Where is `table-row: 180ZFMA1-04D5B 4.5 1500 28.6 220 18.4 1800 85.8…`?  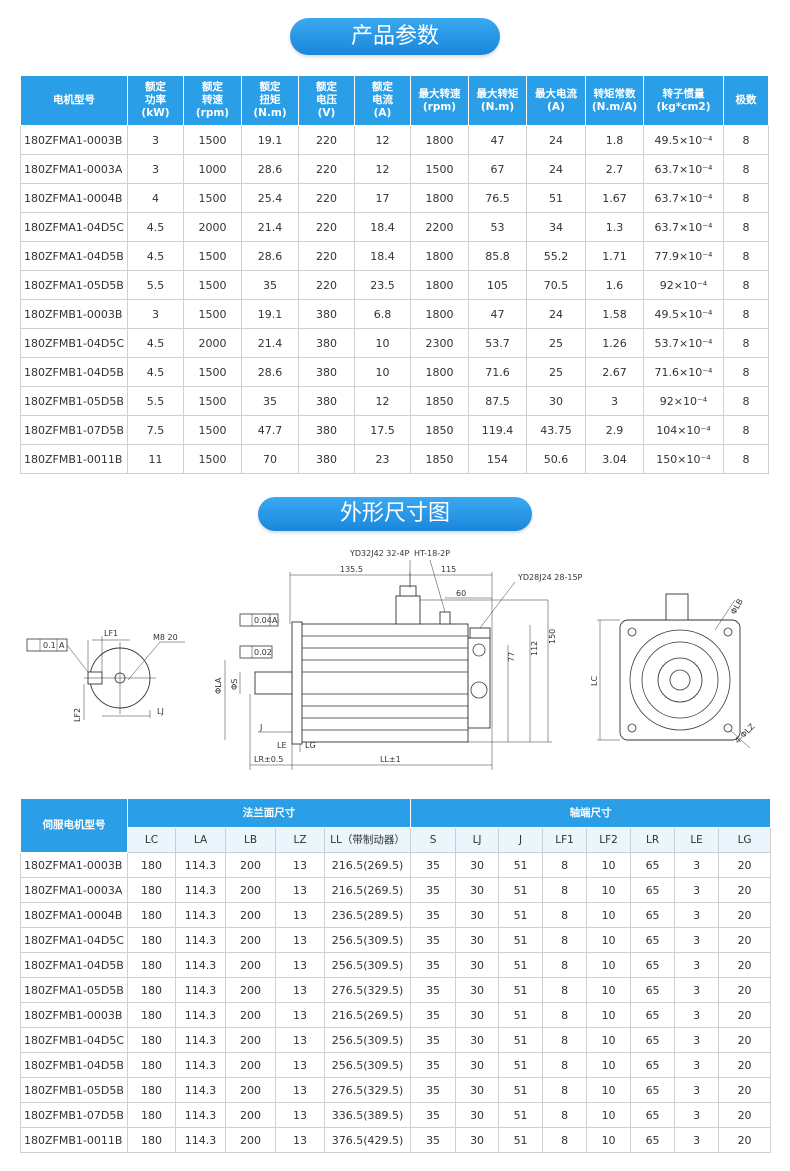
table-row: 180ZFMA1-04D5B 4.5 1500 28.6 220 18.4 1800 85.8… is located at coordinates (394, 256).